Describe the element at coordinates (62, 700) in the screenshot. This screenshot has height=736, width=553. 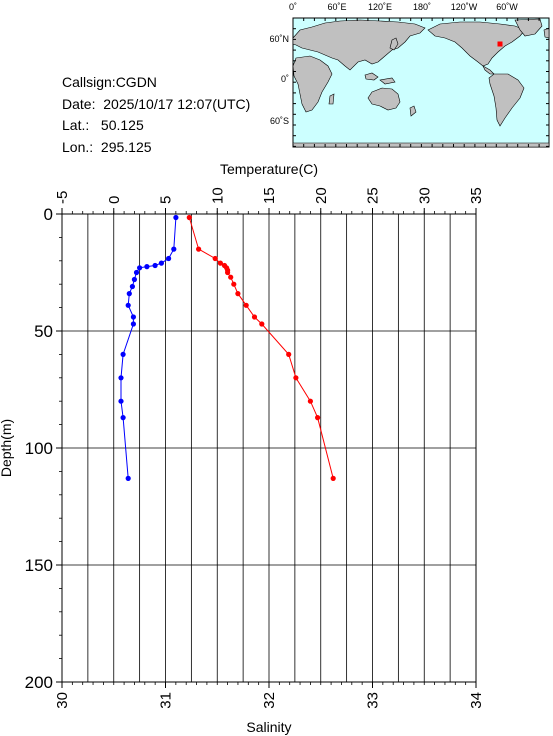
I see `salinity-tick-label: 30` at that location.